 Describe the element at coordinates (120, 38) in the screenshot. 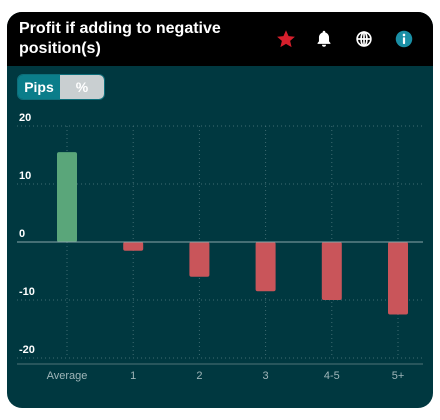

I see `page-title: Profit if adding to negative position(s)` at that location.